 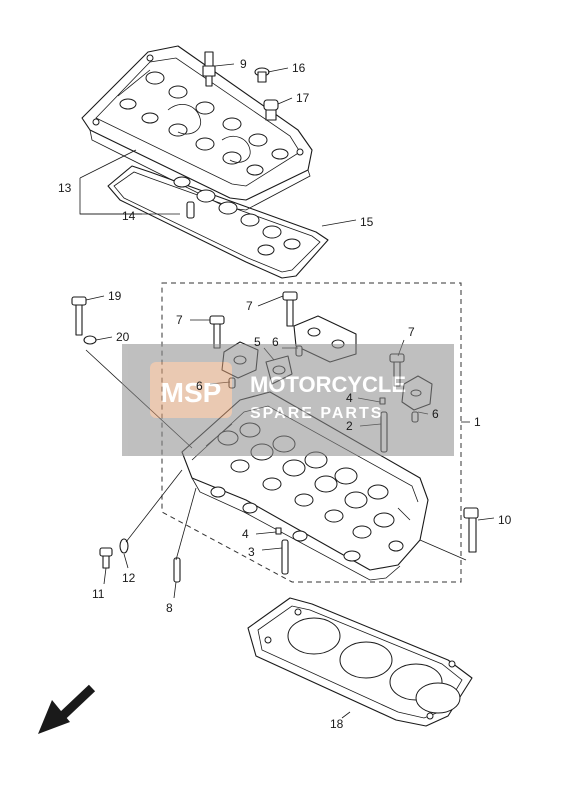 I want to click on callout-9: 9, so click(x=243, y=64).